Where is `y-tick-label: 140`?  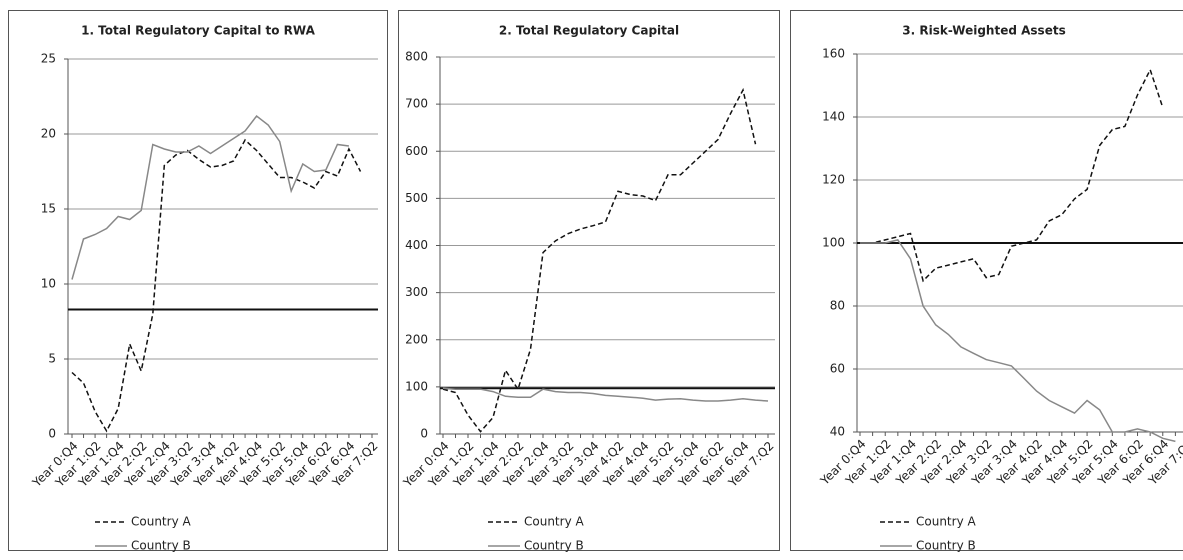 y-tick-label: 140 is located at coordinates (833, 117).